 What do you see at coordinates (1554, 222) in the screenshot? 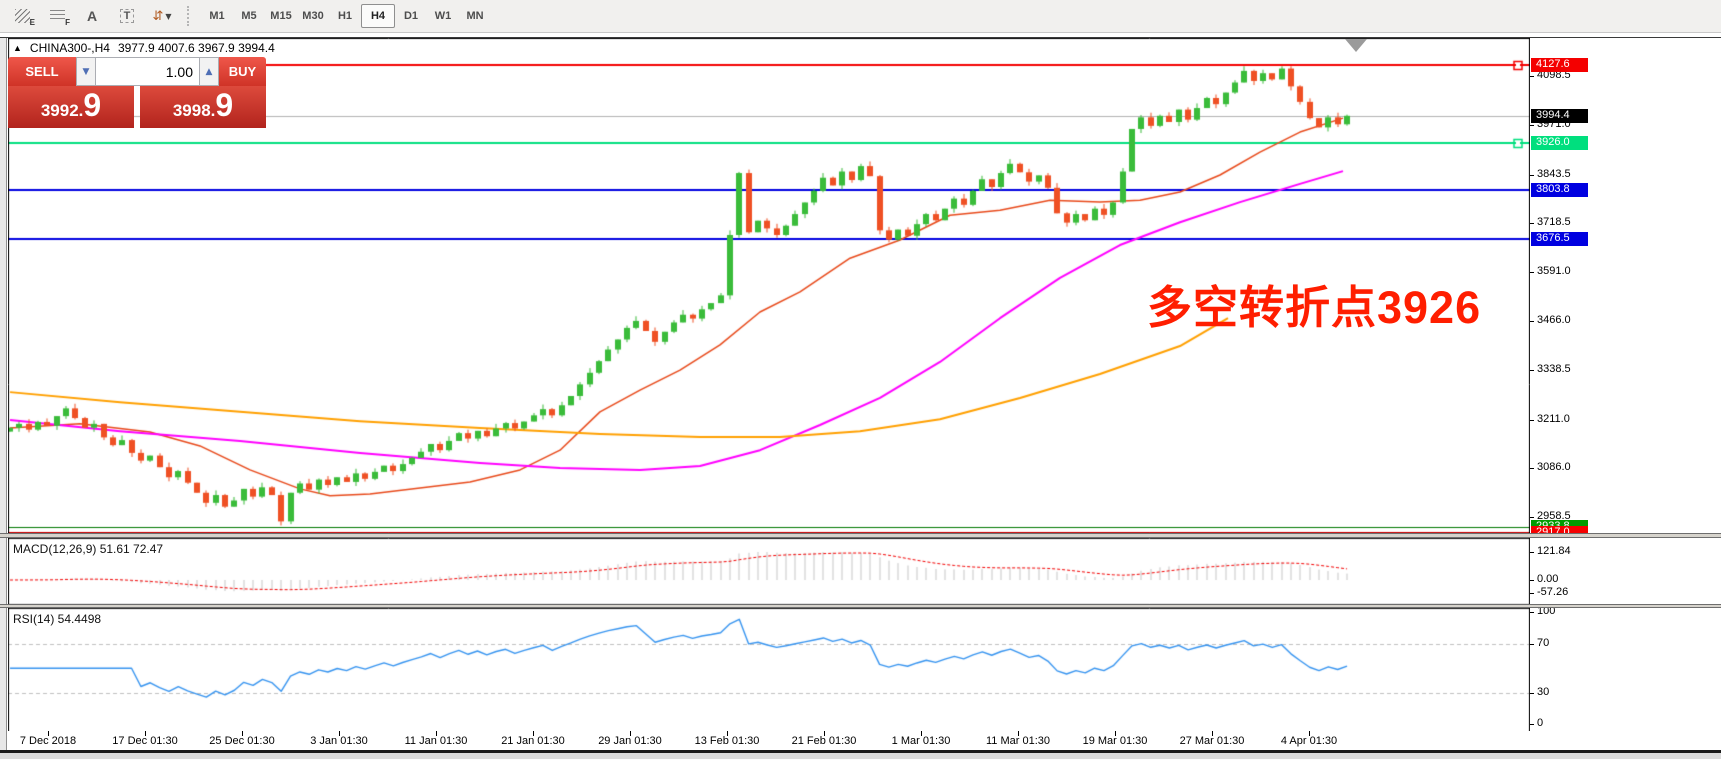
I see `price-tick-label: 3718.5` at bounding box center [1554, 222].